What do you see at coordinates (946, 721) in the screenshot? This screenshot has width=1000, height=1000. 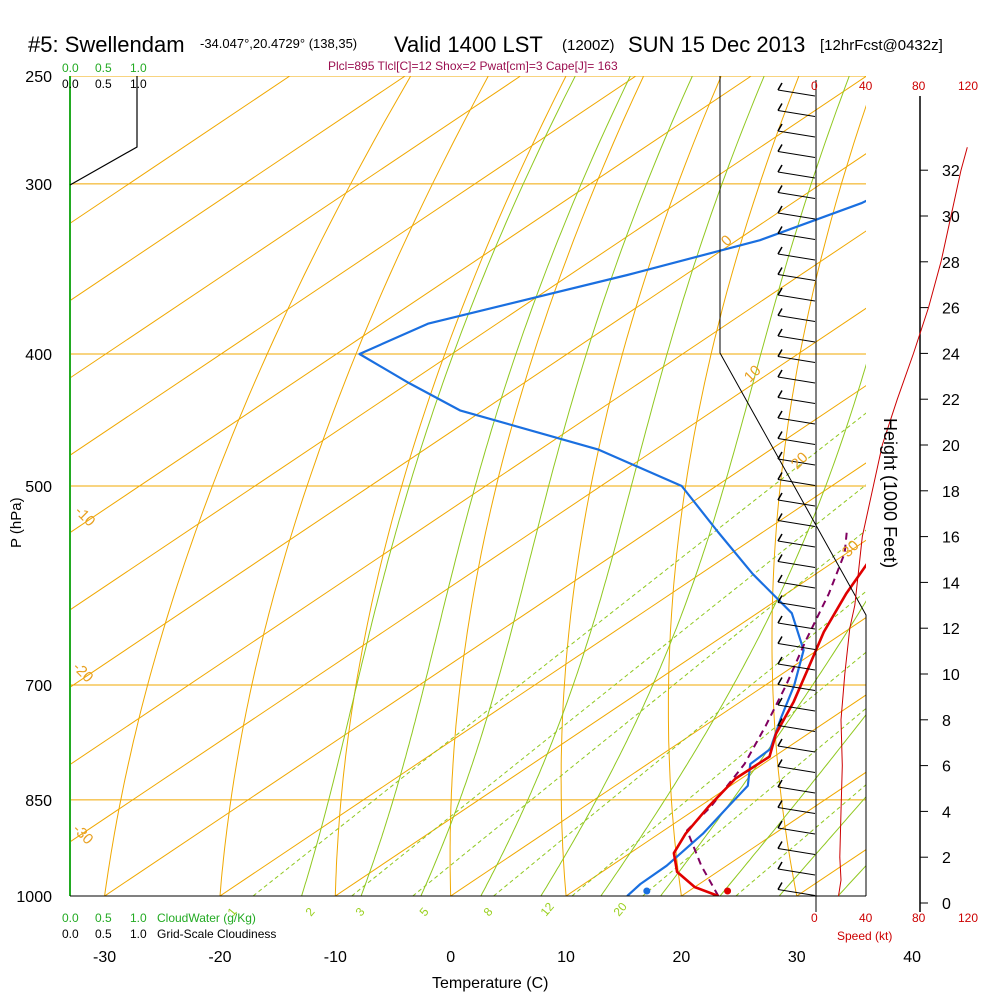 I see `height-tick-label: 8` at bounding box center [946, 721].